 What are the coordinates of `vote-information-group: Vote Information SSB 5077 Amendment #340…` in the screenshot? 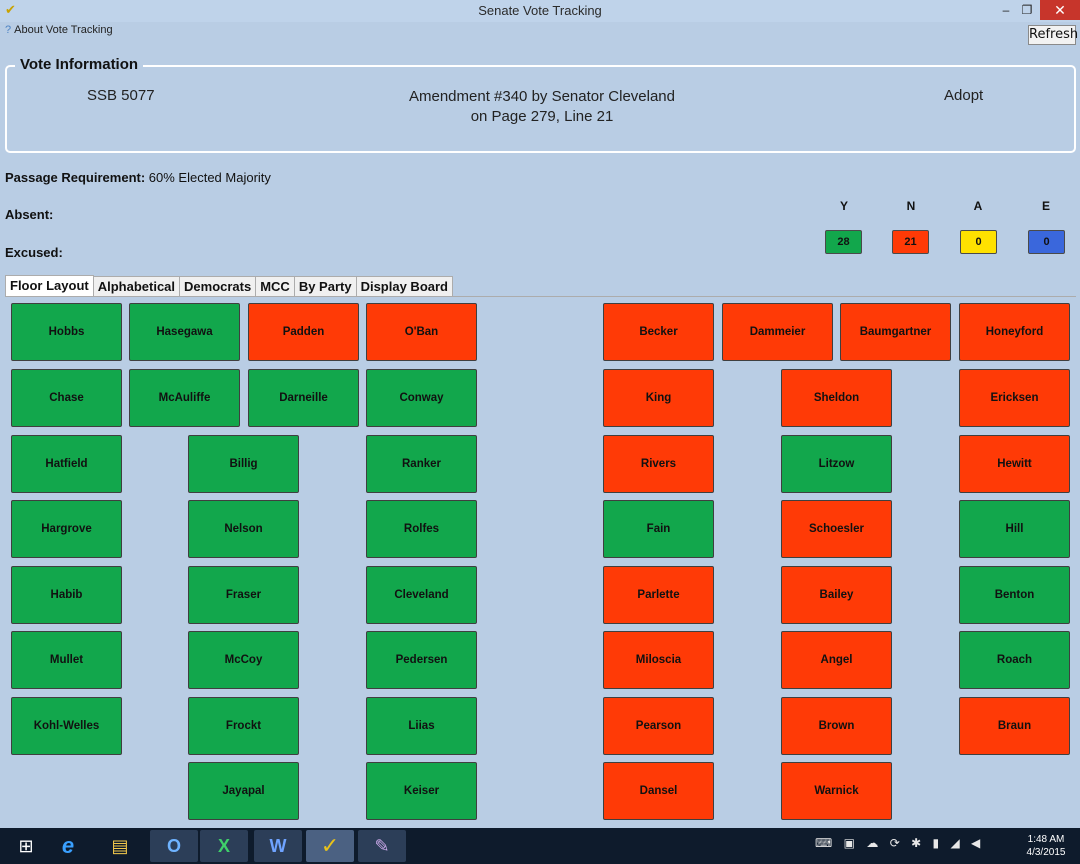 It's located at (540, 104).